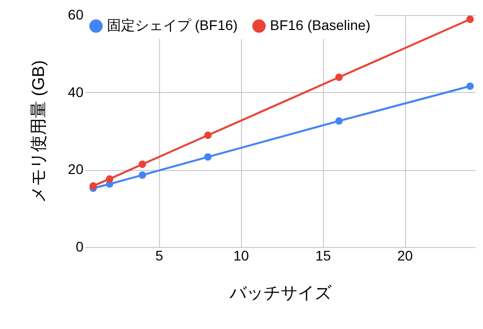 The image size is (483, 329). I want to click on y-tick-label: 40, so click(76, 92).